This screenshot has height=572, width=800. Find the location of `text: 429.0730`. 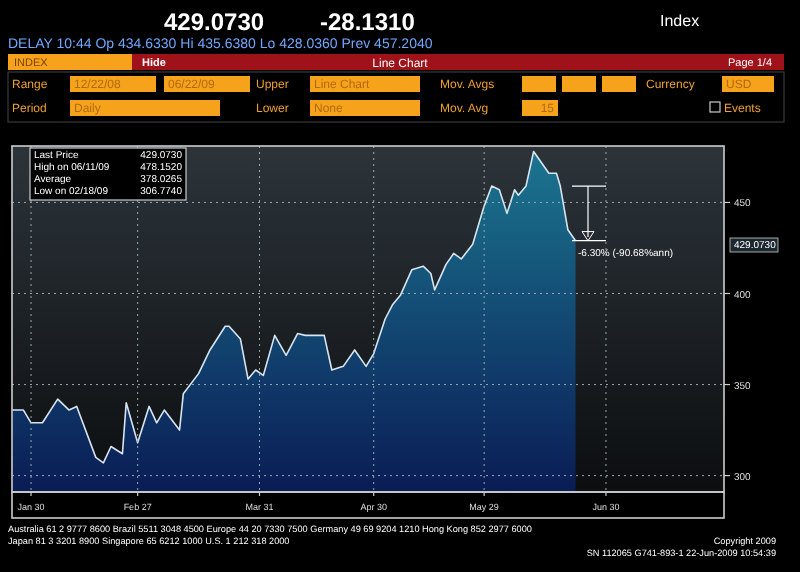

text: 429.0730 is located at coordinates (214, 22).